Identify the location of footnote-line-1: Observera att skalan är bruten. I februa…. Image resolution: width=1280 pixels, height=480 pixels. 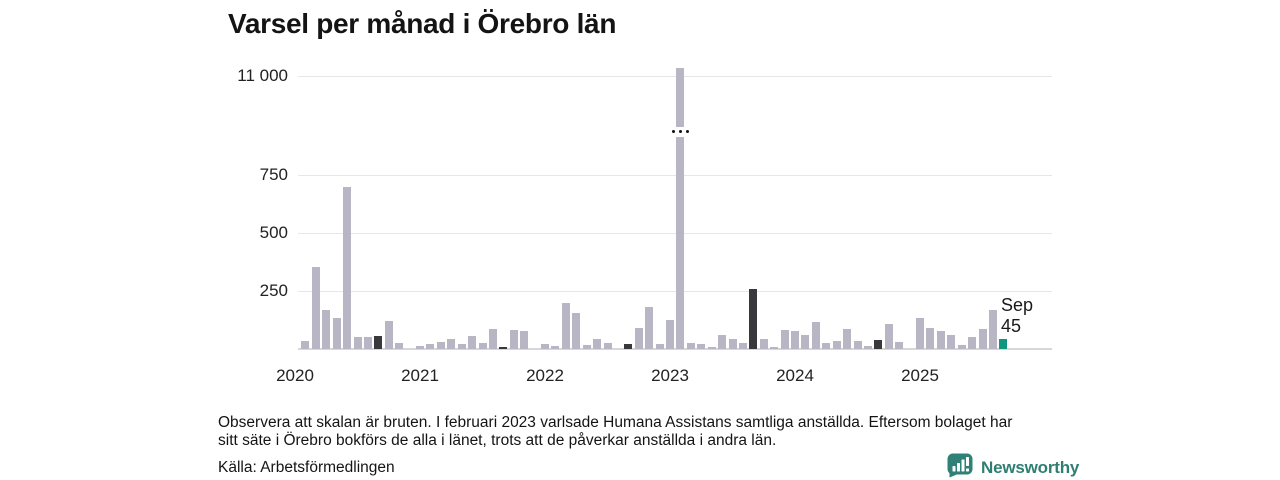
(615, 422).